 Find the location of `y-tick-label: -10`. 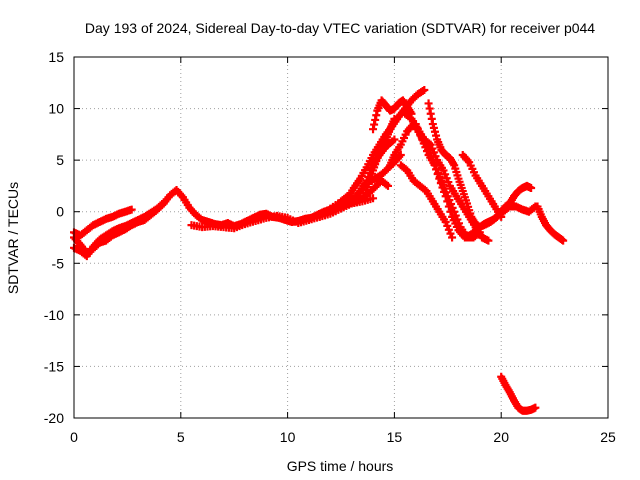

y-tick-label: -10 is located at coordinates (54, 315).